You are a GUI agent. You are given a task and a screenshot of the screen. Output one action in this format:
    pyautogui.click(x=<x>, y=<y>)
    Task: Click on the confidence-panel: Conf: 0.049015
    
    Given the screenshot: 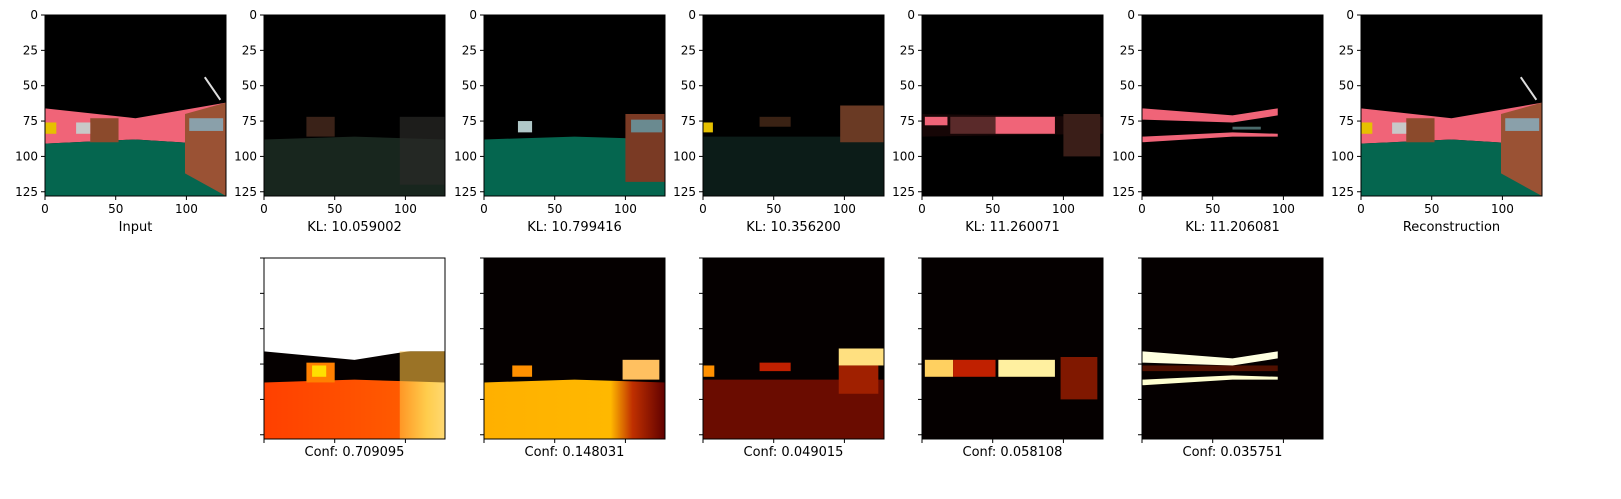 What is the action you would take?
    pyautogui.click(x=792, y=358)
    